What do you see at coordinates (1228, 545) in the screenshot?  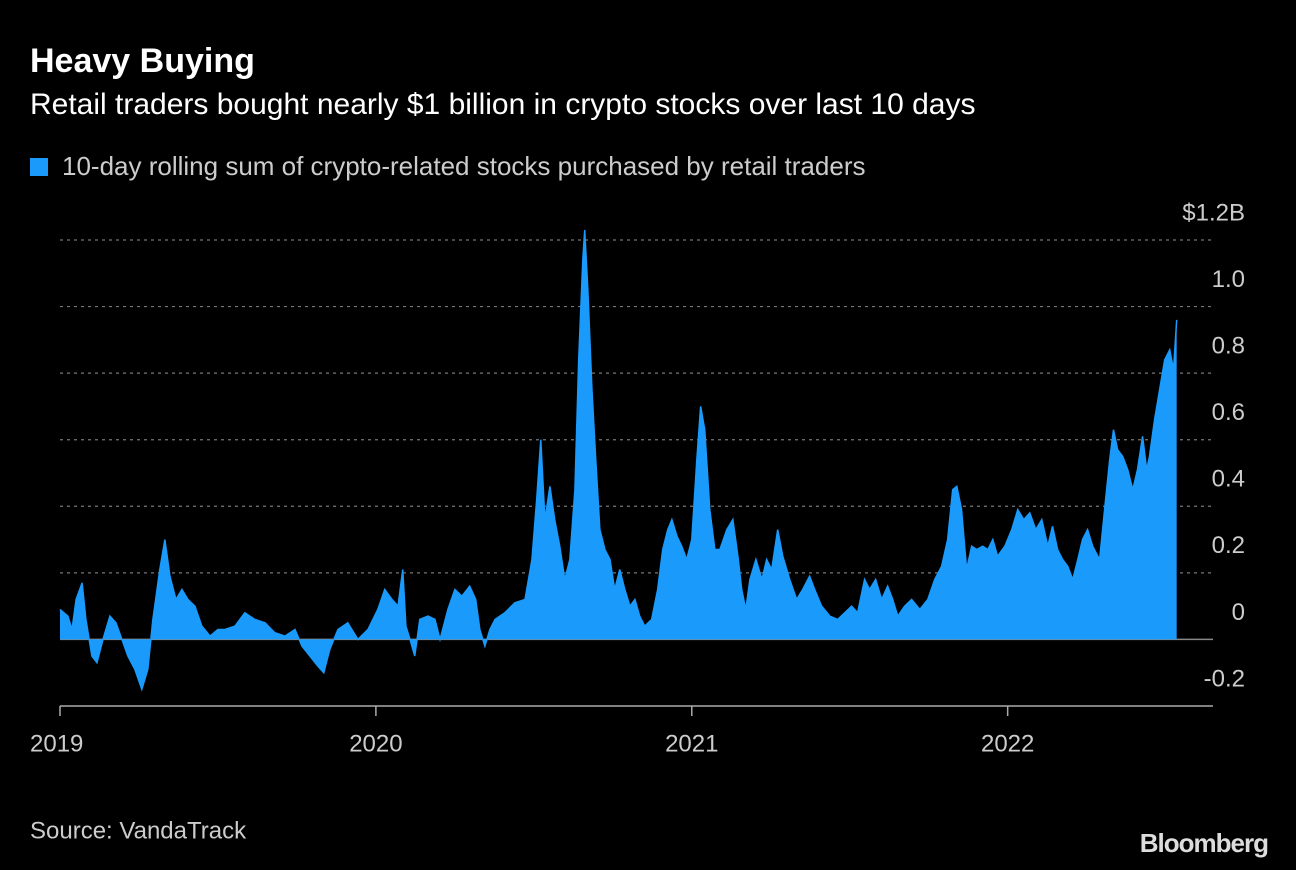 I see `y-tick-label: 0.2` at bounding box center [1228, 545].